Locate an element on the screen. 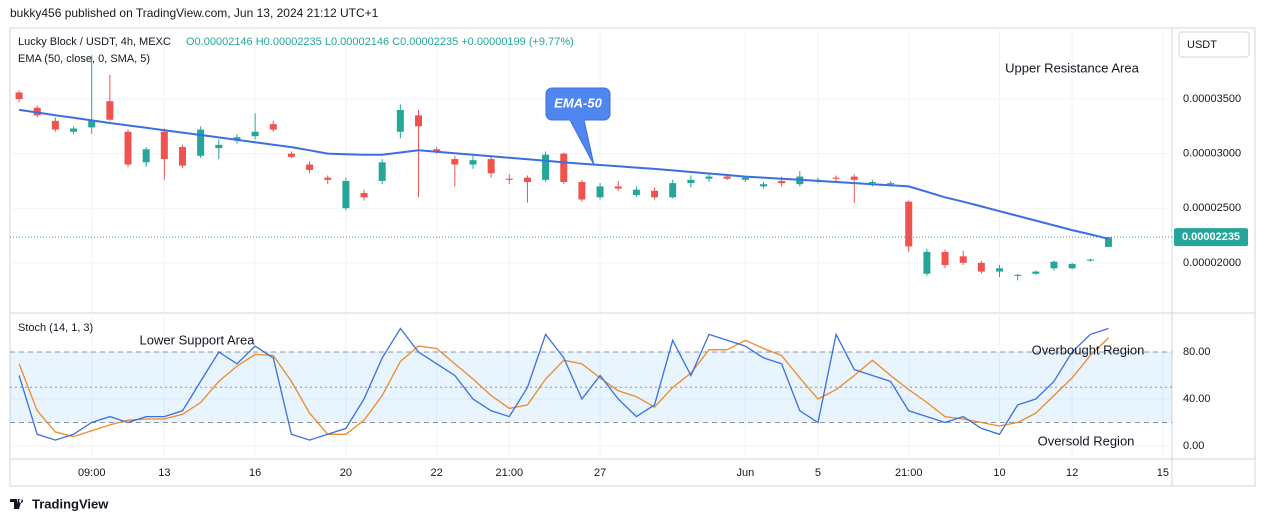 This screenshot has height=527, width=1265. y-tick-label: 0.00002500 is located at coordinates (1212, 208).